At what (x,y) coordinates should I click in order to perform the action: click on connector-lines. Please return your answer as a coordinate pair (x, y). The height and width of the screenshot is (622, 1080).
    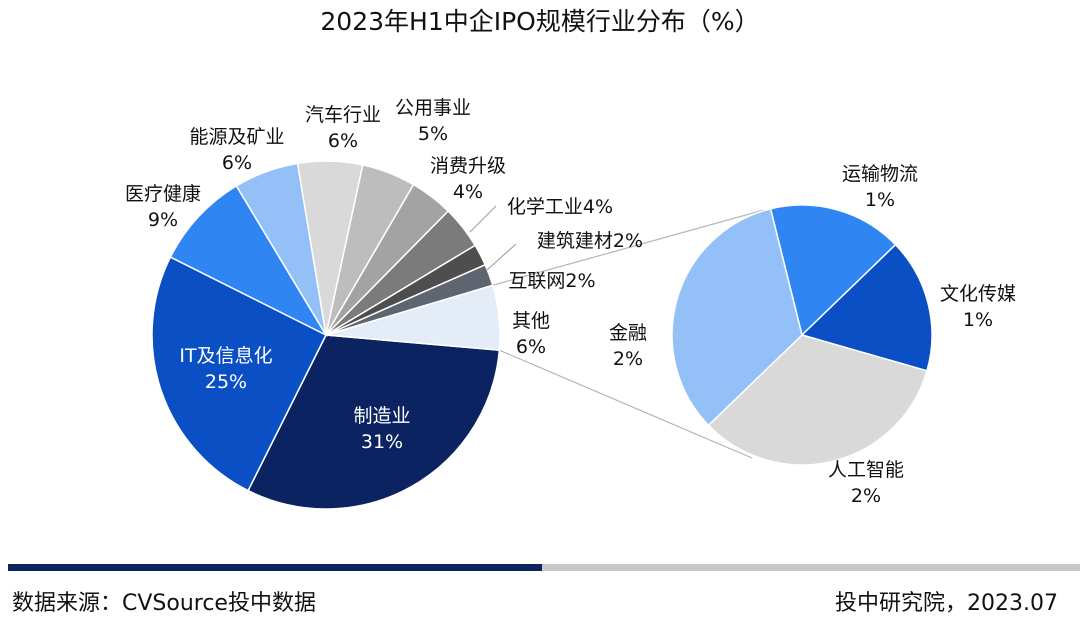
    Looking at the image, I should click on (628, 334).